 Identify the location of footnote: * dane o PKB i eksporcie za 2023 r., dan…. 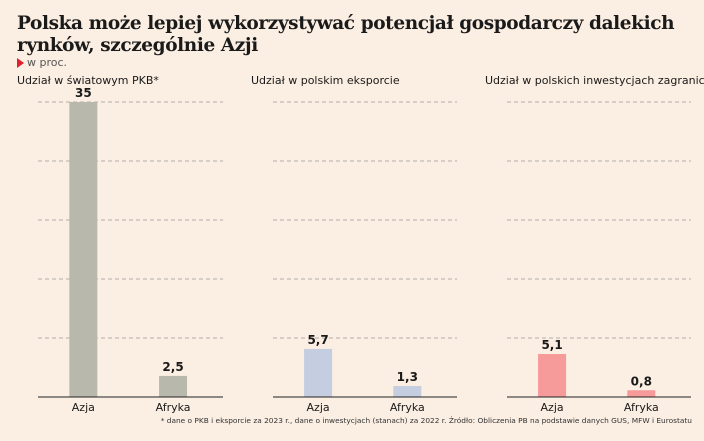
(426, 420).